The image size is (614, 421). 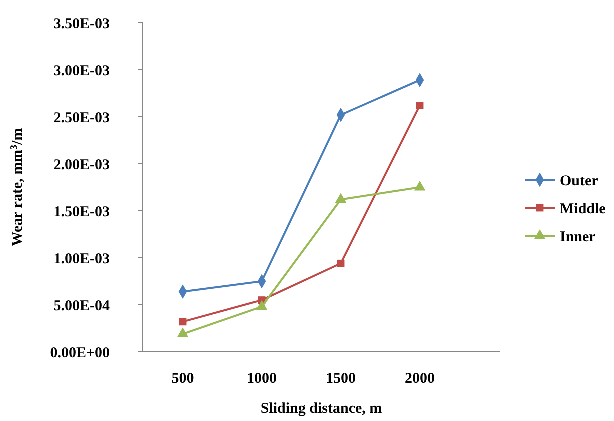 I want to click on x-axis-title: Sliding distance, m, so click(x=321, y=409).